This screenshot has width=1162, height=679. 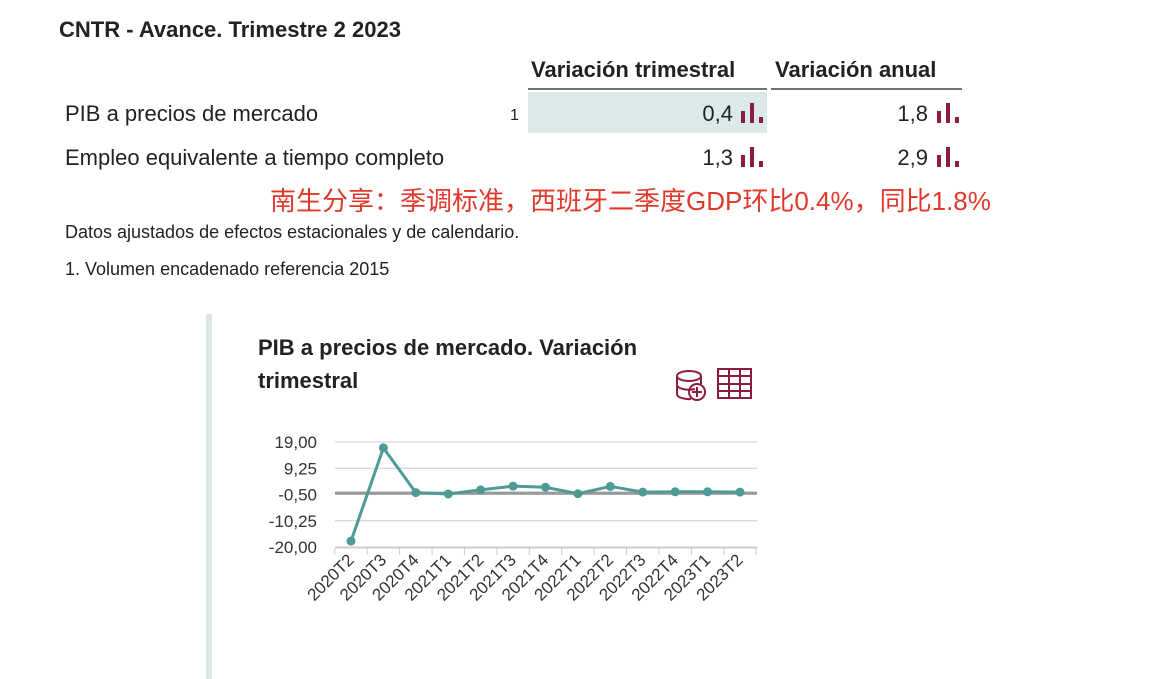 What do you see at coordinates (230, 29) in the screenshot?
I see `page-title: CNTR - Avance. Trimestre 2 2023` at bounding box center [230, 29].